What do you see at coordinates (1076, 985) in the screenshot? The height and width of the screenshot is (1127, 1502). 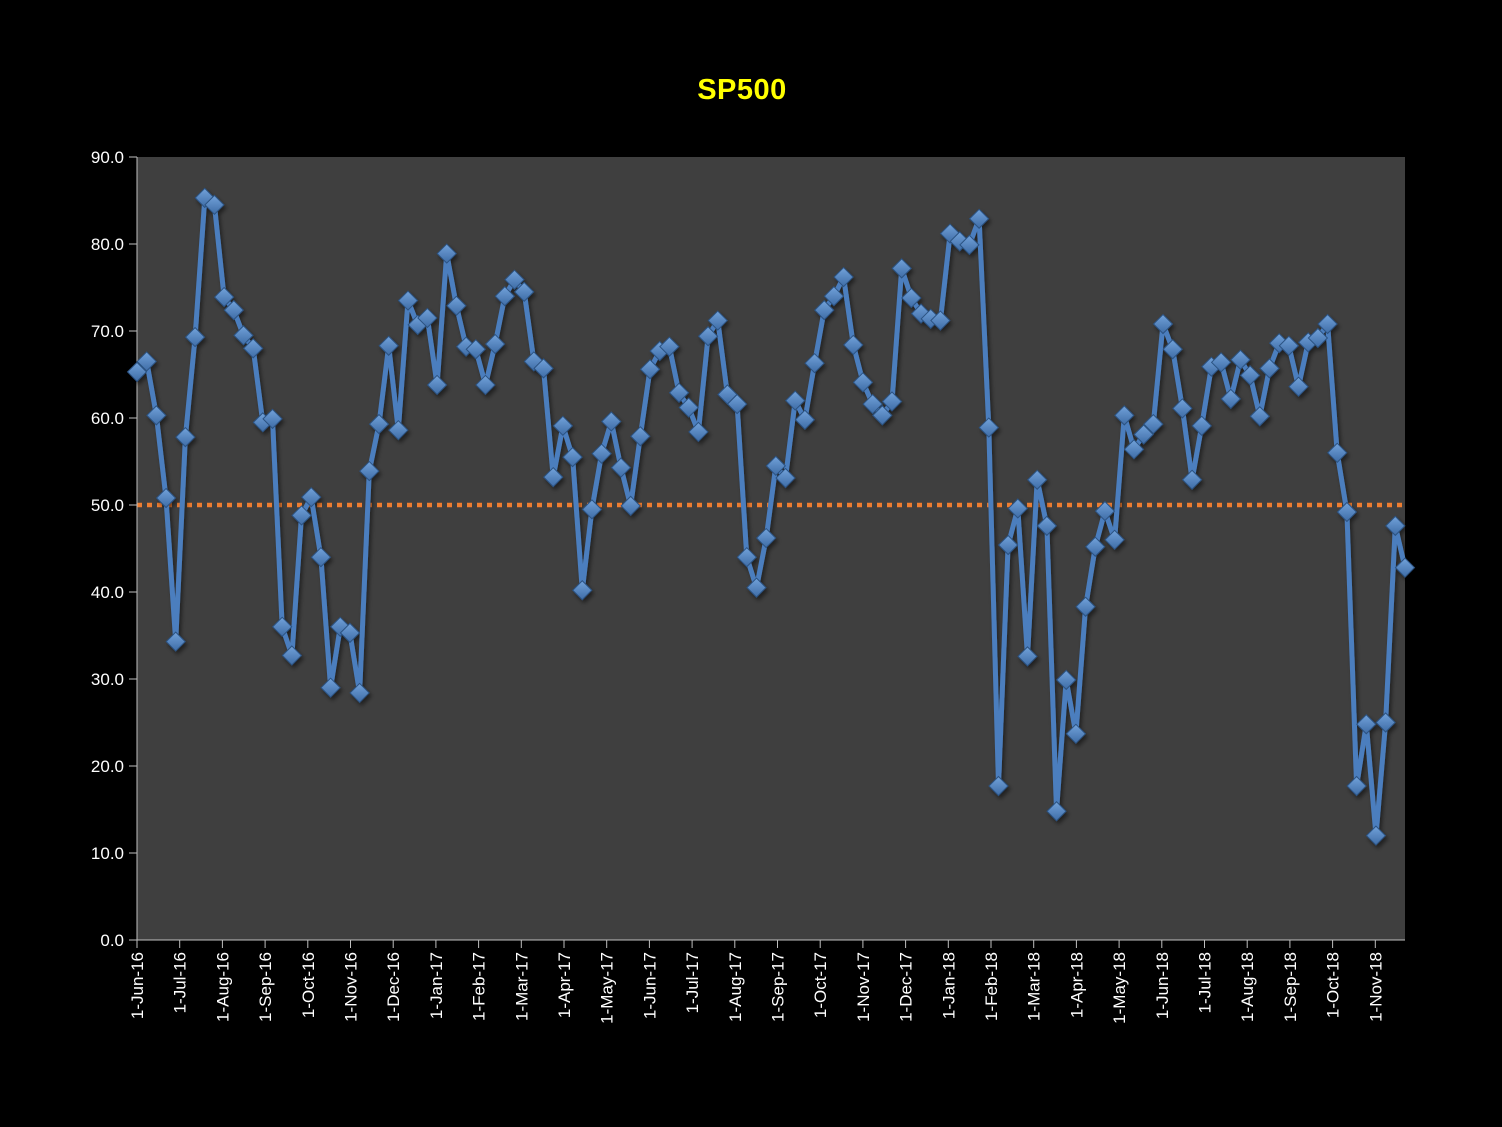 I see `svg-text: 1-Apr-18` at bounding box center [1076, 985].